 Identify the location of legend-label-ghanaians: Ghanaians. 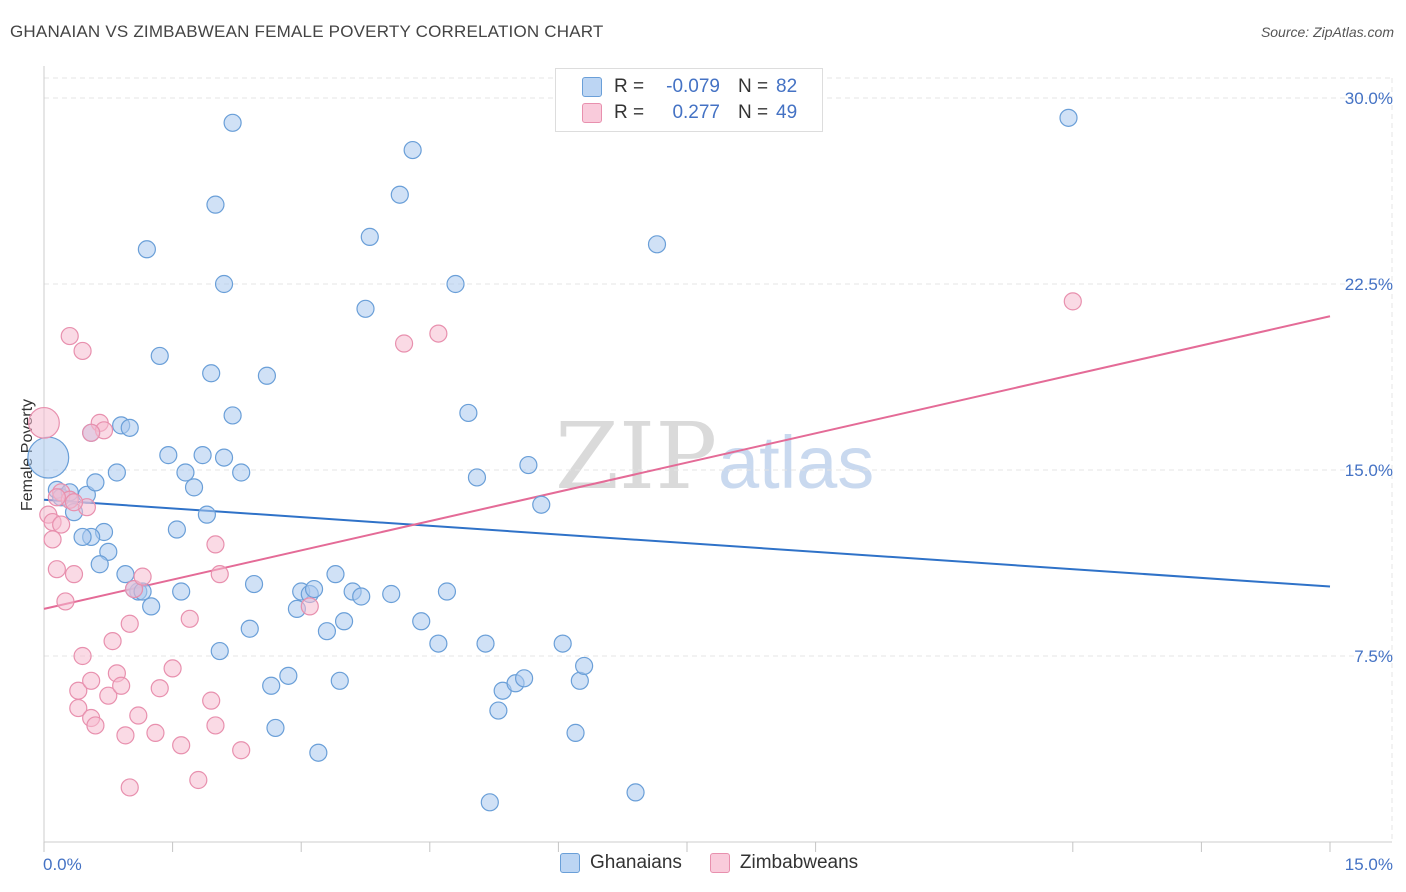
(636, 862).